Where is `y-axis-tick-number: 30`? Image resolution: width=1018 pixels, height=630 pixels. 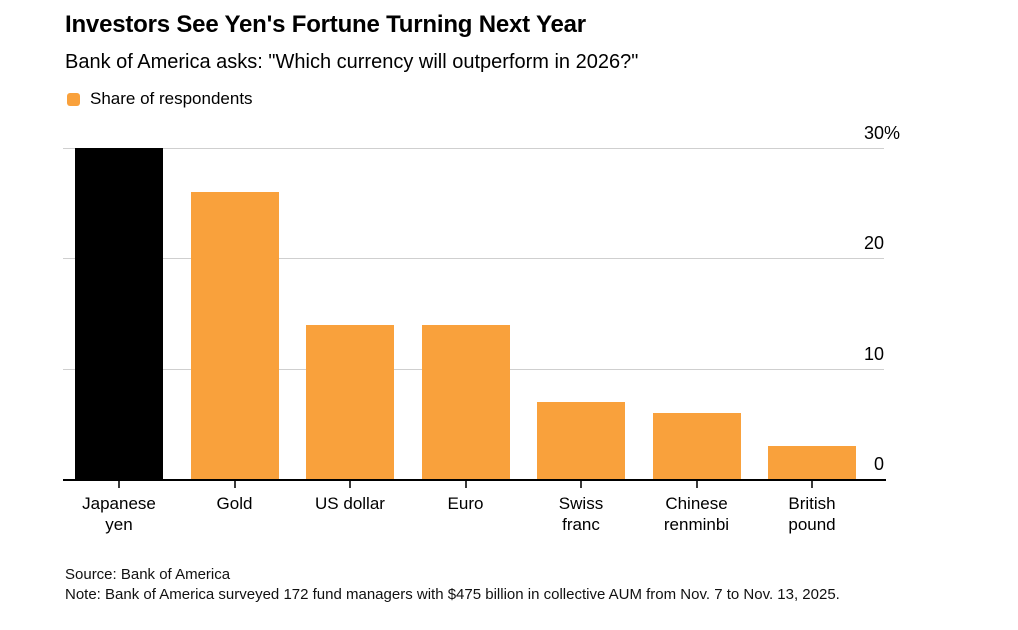 y-axis-tick-number: 30 is located at coordinates (873, 133).